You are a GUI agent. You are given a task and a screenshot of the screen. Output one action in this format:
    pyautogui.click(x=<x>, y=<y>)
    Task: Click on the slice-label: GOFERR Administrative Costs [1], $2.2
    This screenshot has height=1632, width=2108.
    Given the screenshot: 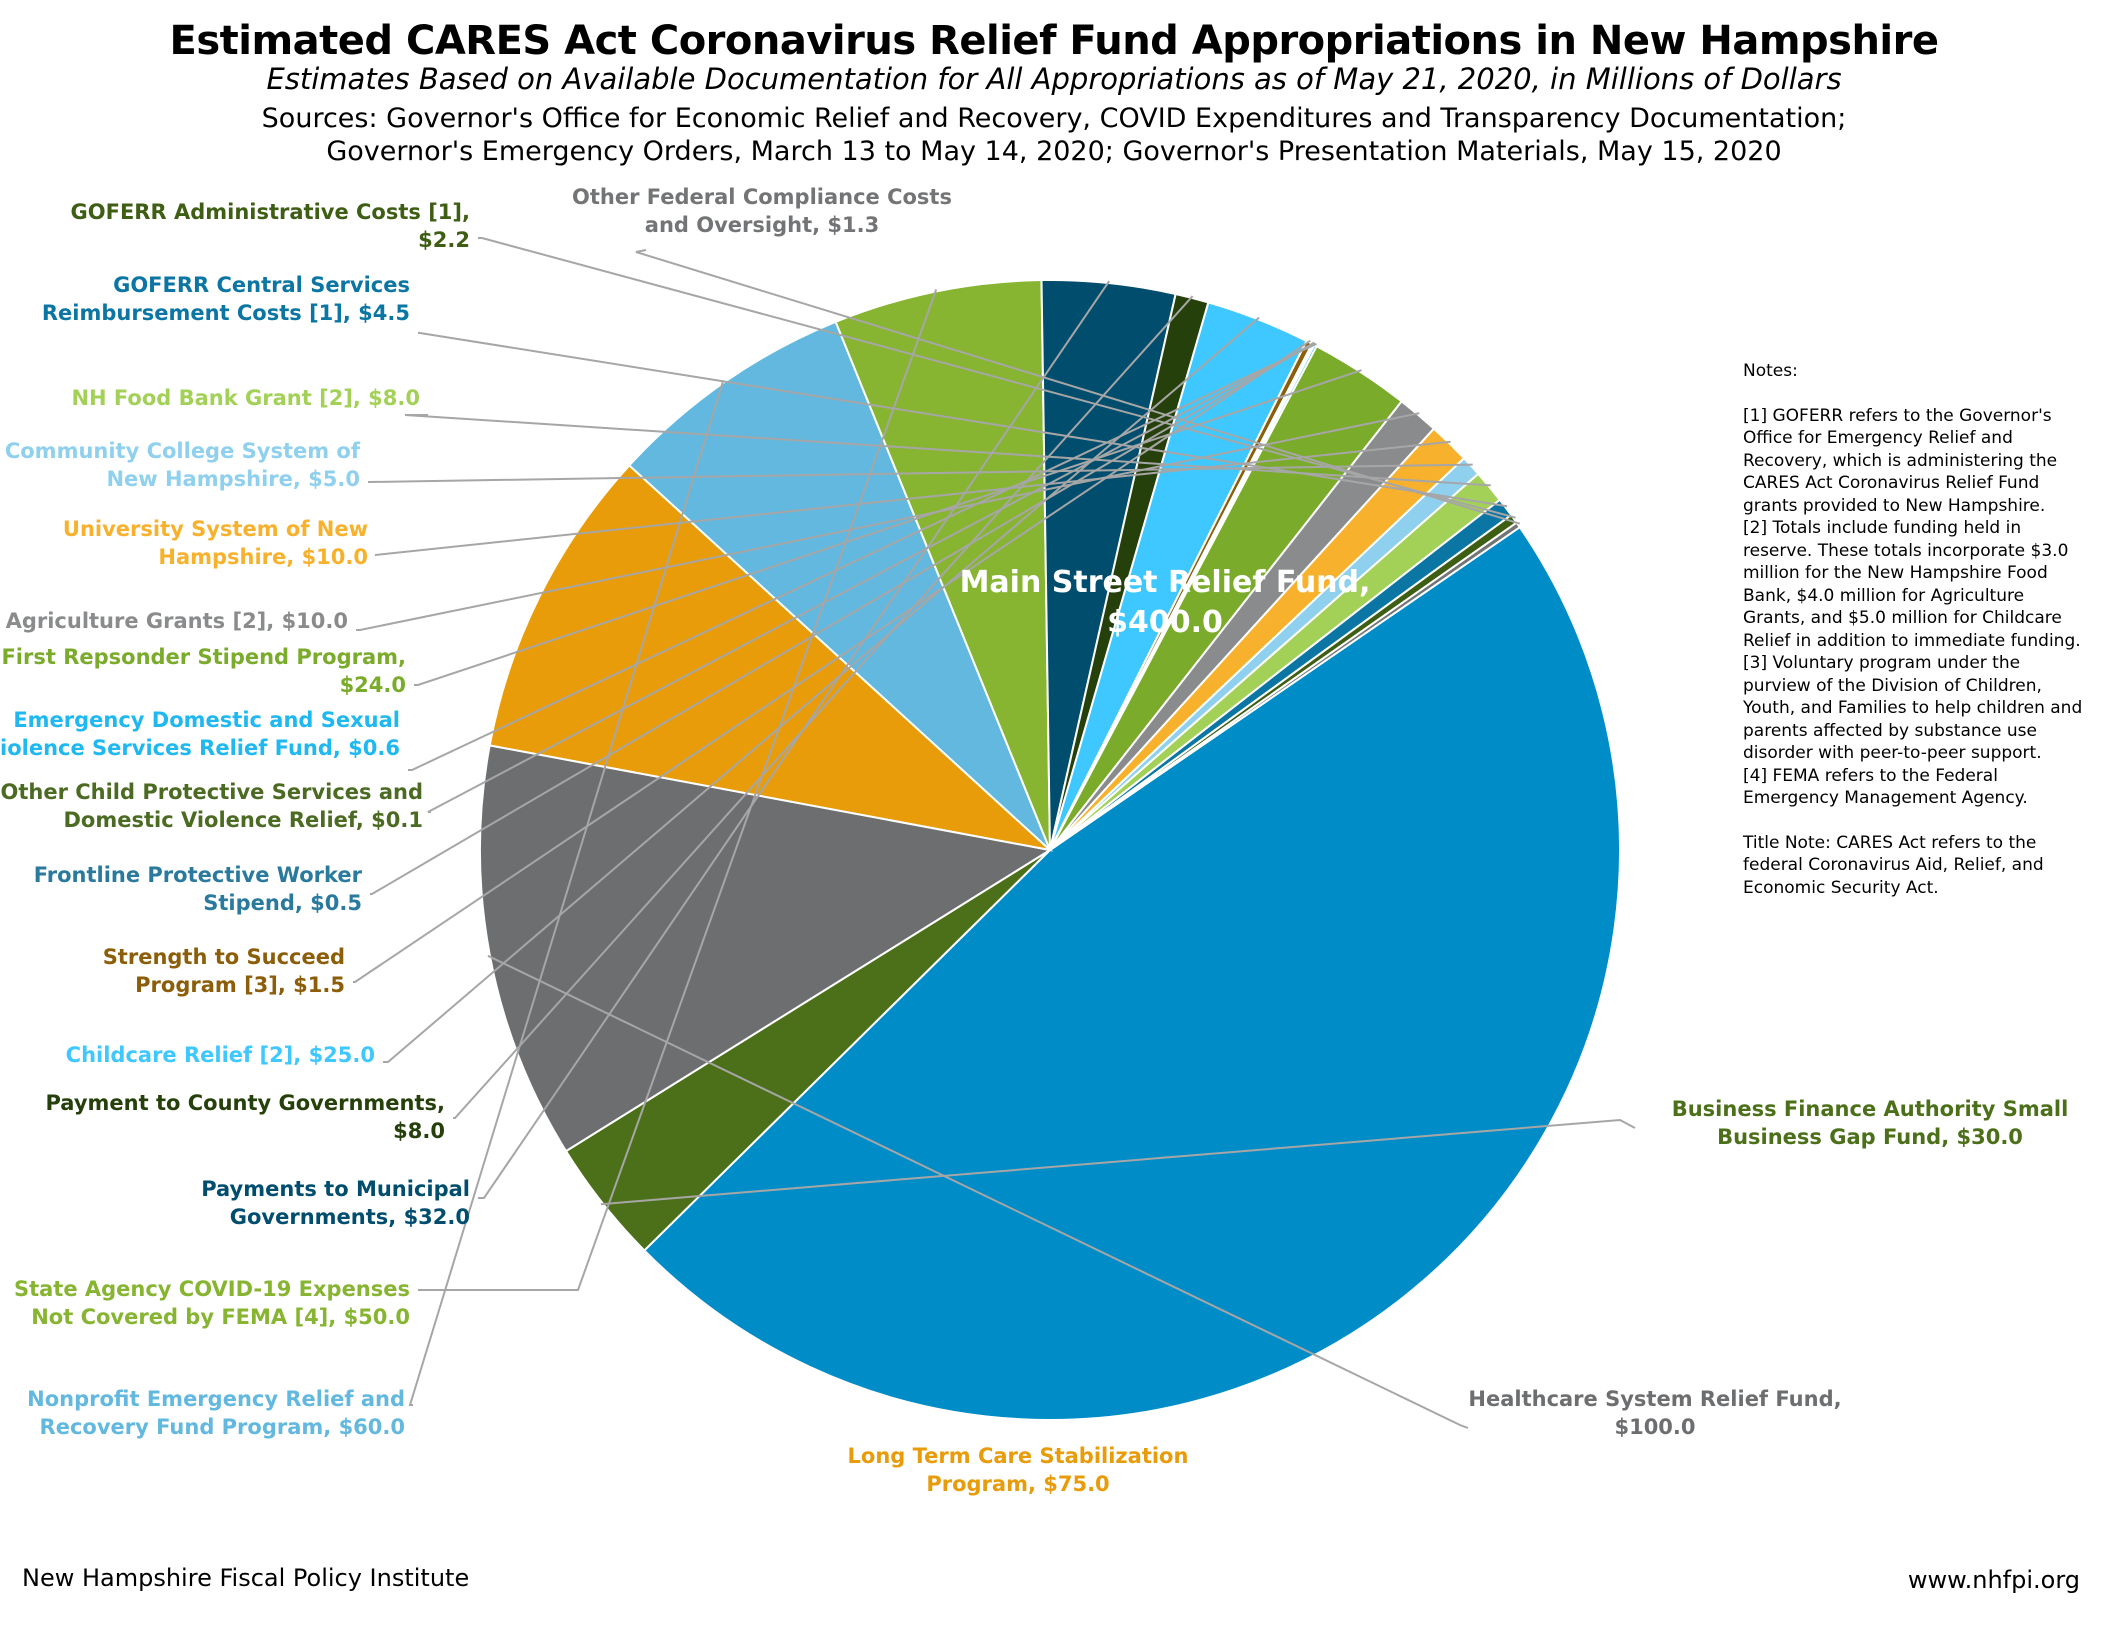 What is the action you would take?
    pyautogui.click(x=270, y=226)
    